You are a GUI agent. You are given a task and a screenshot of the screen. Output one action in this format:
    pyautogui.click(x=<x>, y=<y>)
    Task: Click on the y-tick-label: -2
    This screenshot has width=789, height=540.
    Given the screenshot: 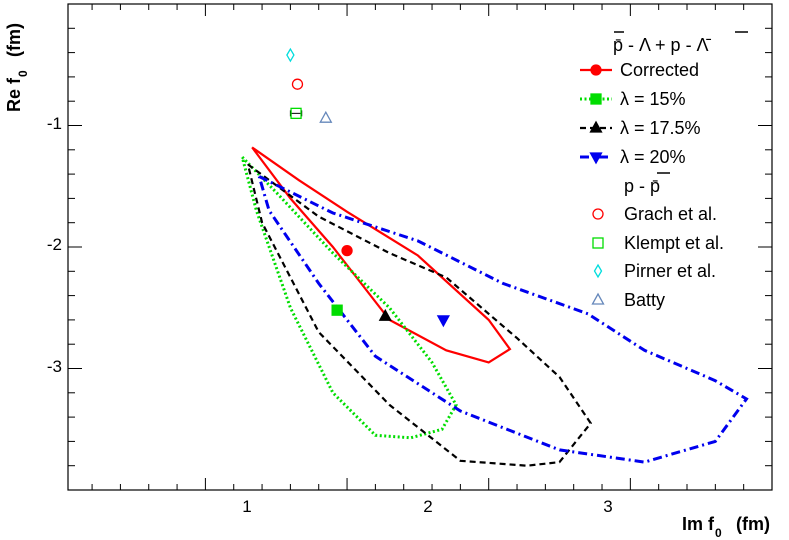 What is the action you would take?
    pyautogui.click(x=54, y=244)
    